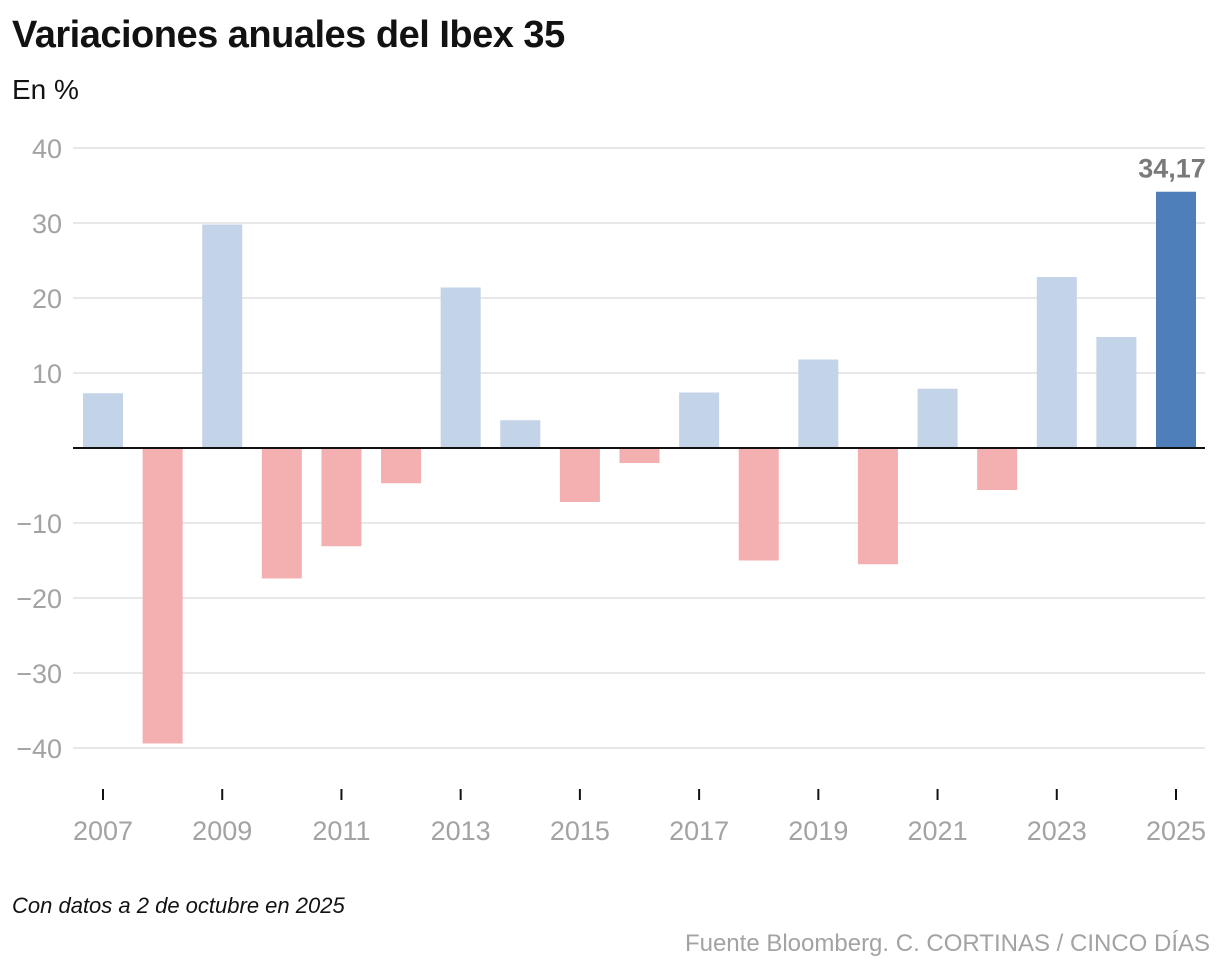 Image resolution: width=1220 pixels, height=978 pixels. Describe the element at coordinates (938, 831) in the screenshot. I see `x-tick-label: 2021` at that location.